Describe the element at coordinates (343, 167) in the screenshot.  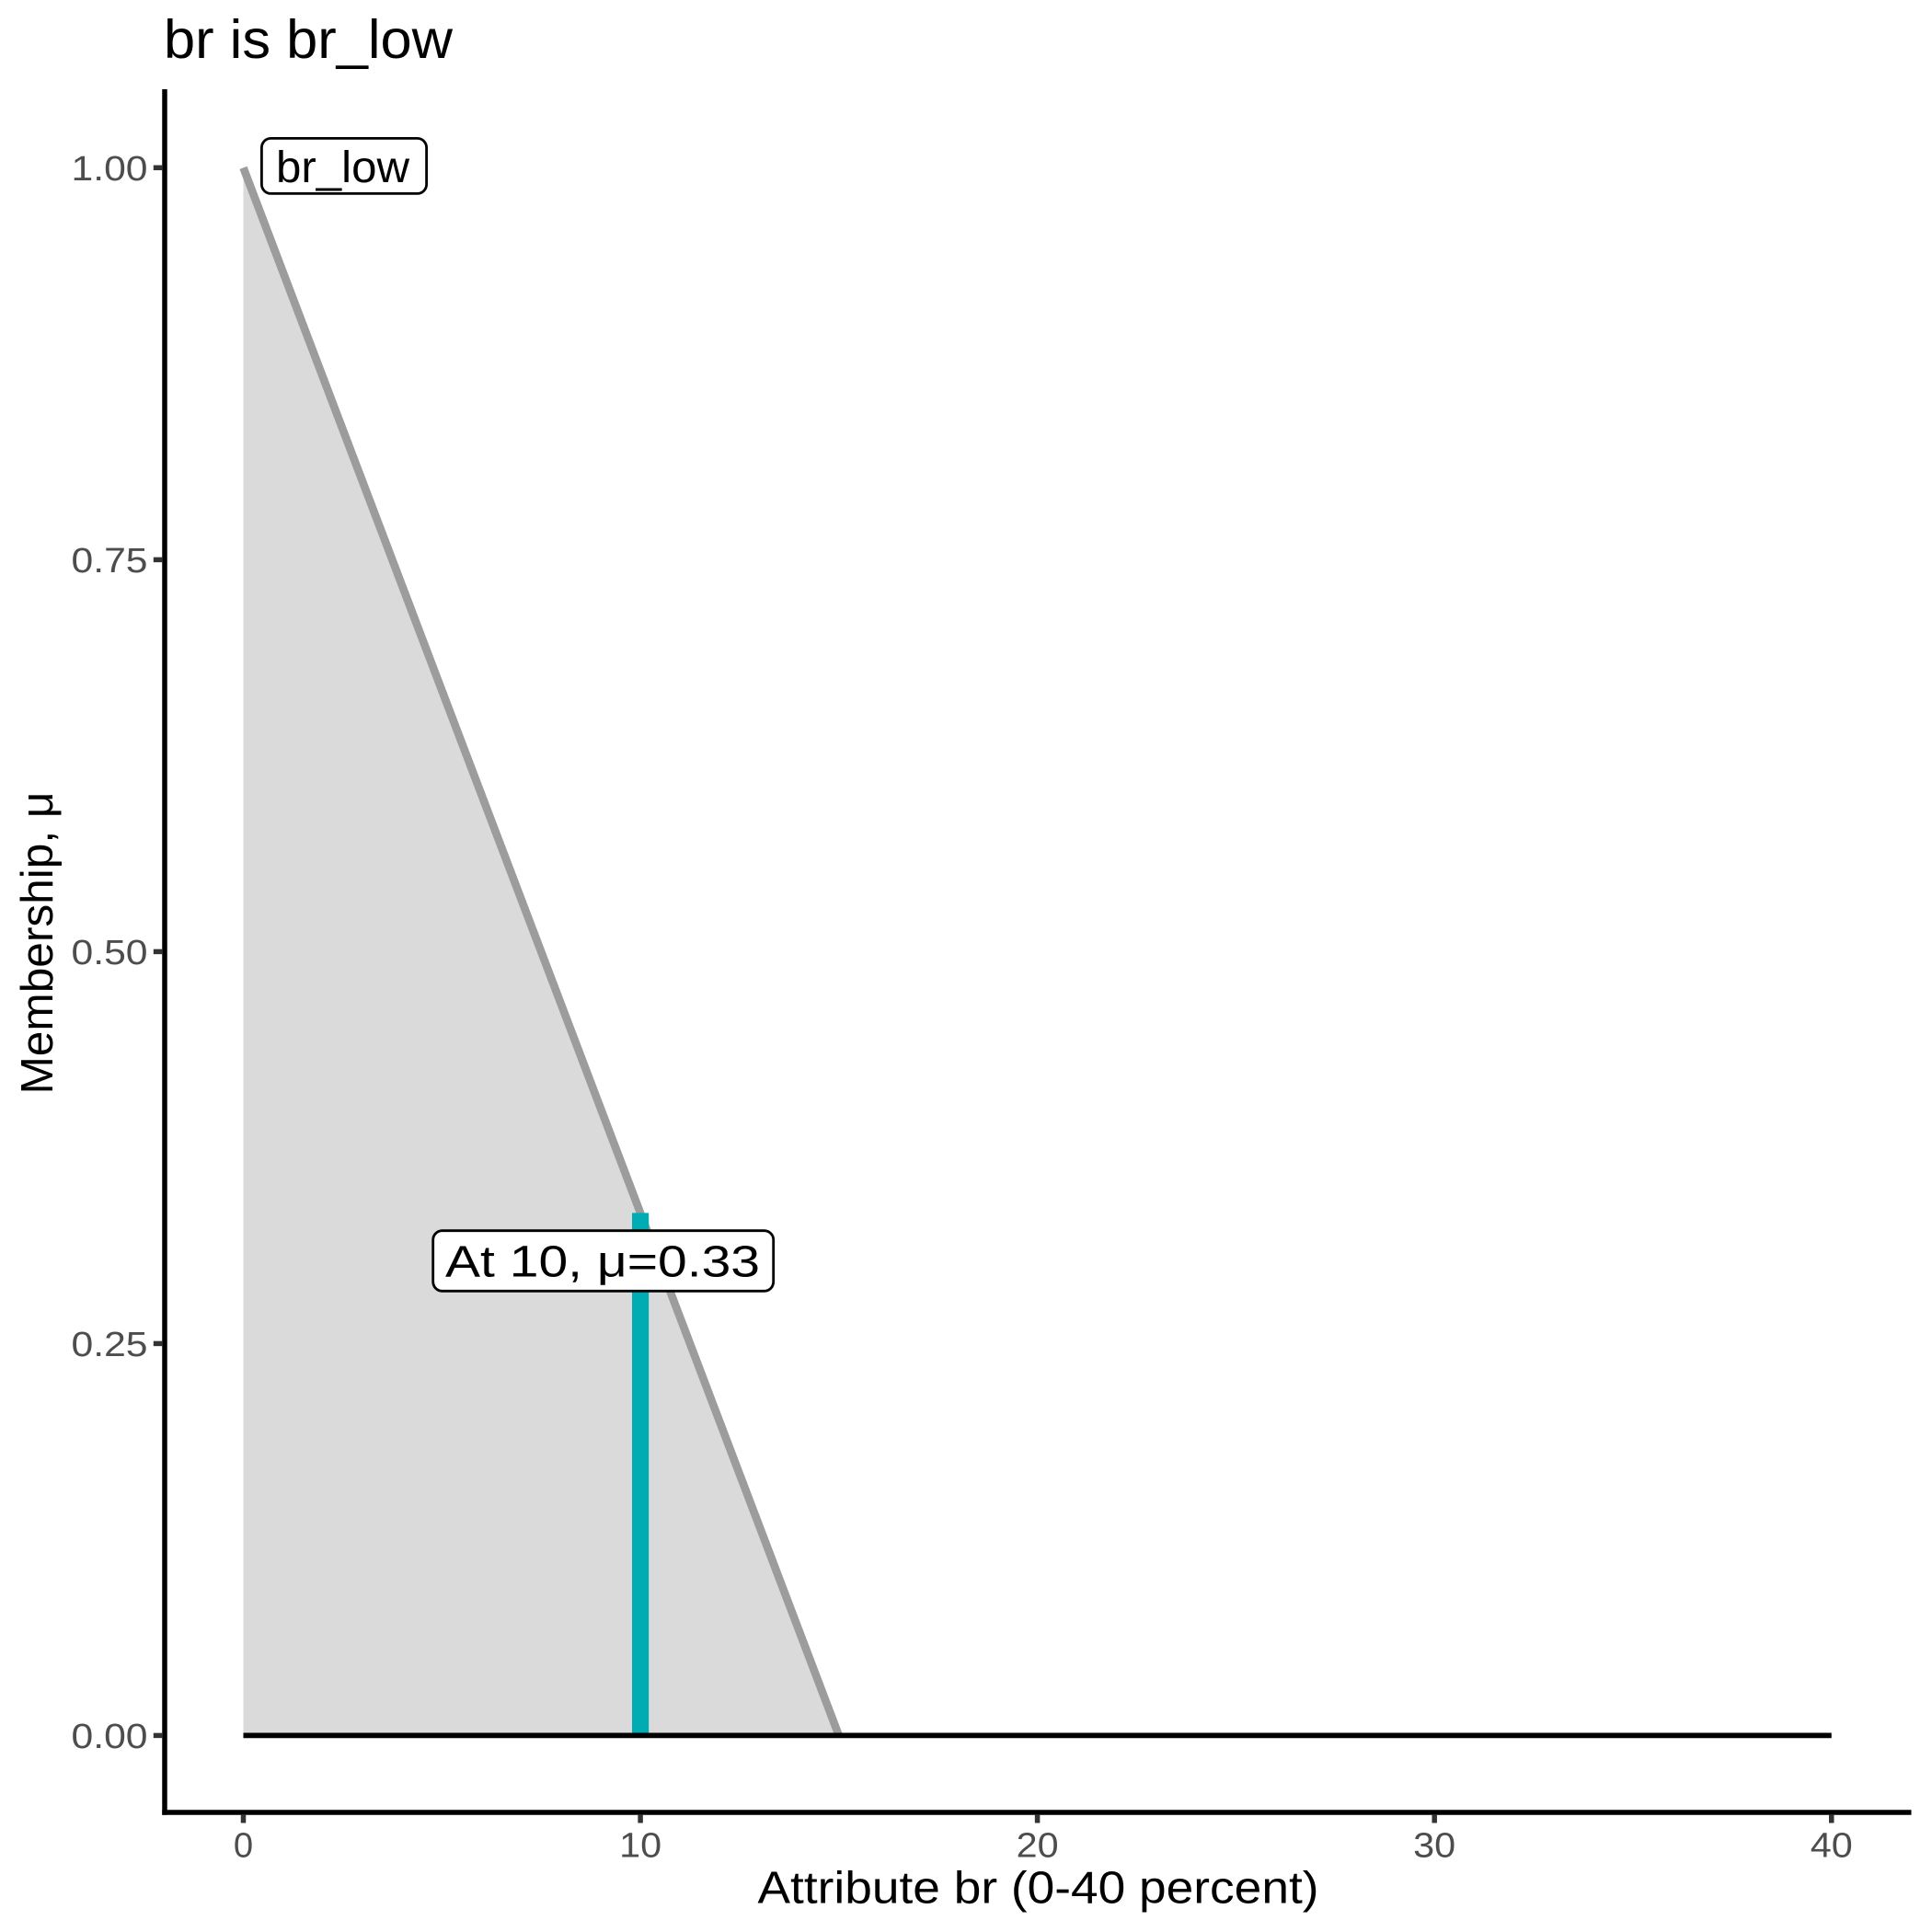
I see `svg-text: br_low` at that location.